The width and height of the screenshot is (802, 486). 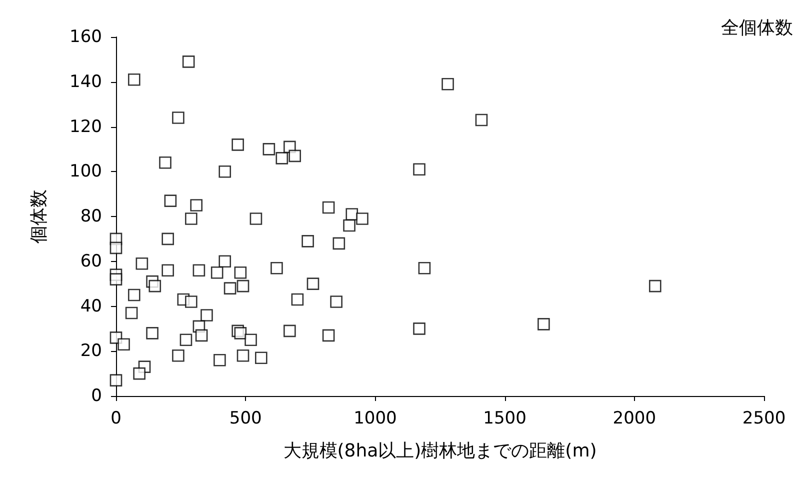 I want to click on x-tick-label: 1000, so click(x=375, y=418).